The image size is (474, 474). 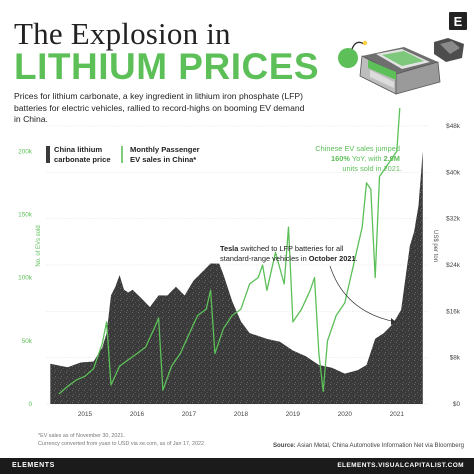 I want to click on tesla-arrow-head, so click(x=393, y=321).